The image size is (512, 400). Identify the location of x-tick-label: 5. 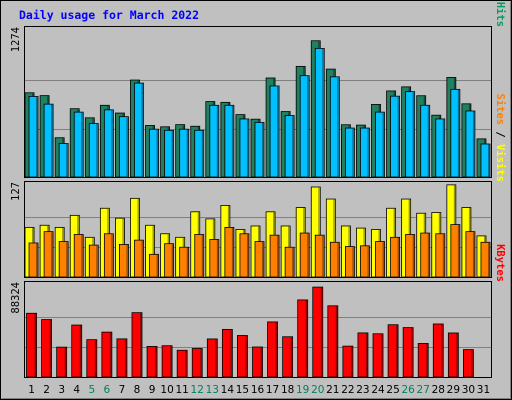
(91, 390).